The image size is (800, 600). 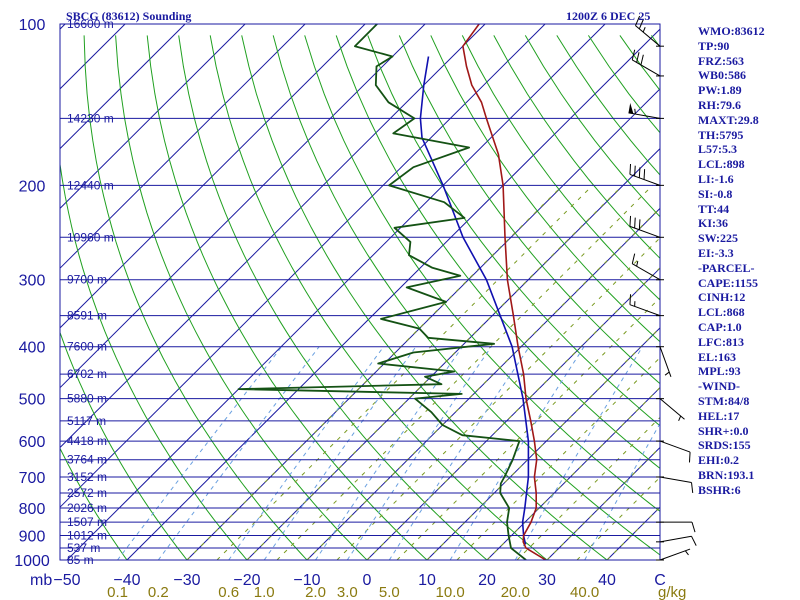 What do you see at coordinates (716, 252) in the screenshot?
I see `index-value: EI:-3.3` at bounding box center [716, 252].